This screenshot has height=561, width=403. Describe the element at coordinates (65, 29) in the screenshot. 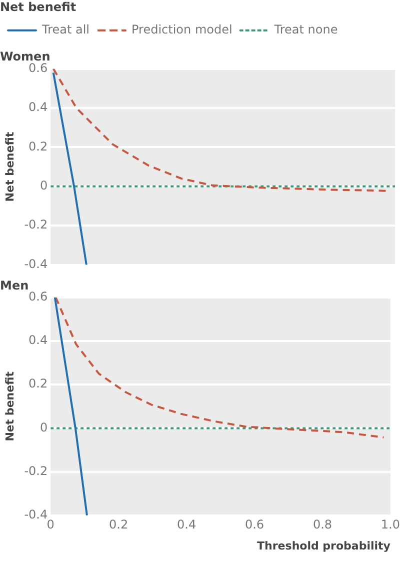

I see `legend-label: Treat all` at that location.